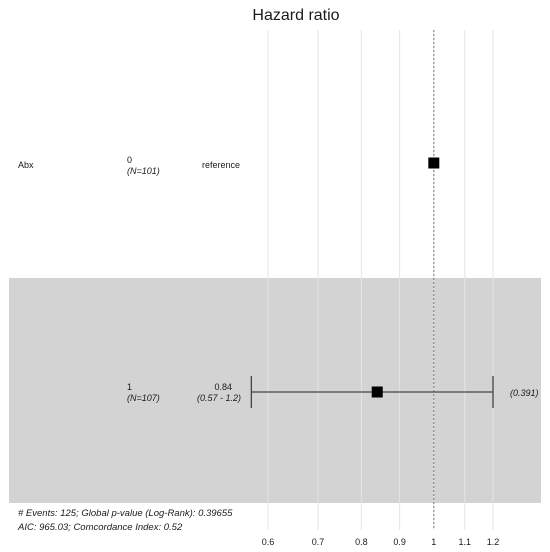 Image resolution: width=550 pixels, height=552 pixels. Describe the element at coordinates (433, 542) in the screenshot. I see `x-tick-label: 1` at that location.